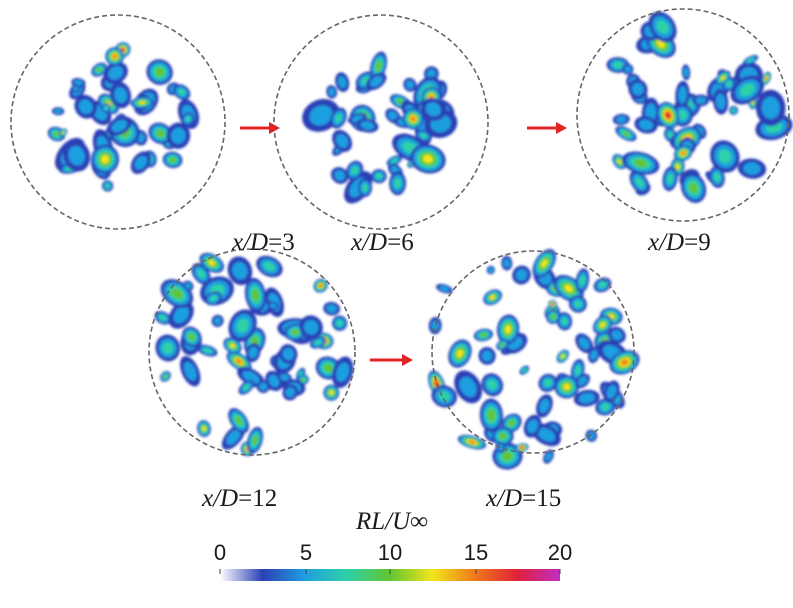 This screenshot has height=608, width=793. What do you see at coordinates (524, 498) in the screenshot?
I see `panel-label-5: x/D=15` at bounding box center [524, 498].